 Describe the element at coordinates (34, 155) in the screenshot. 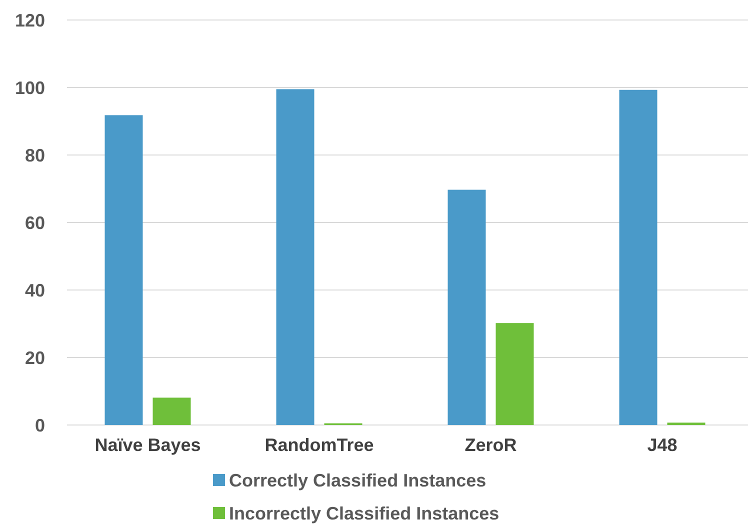

I see `y-tick-label: 80` at that location.